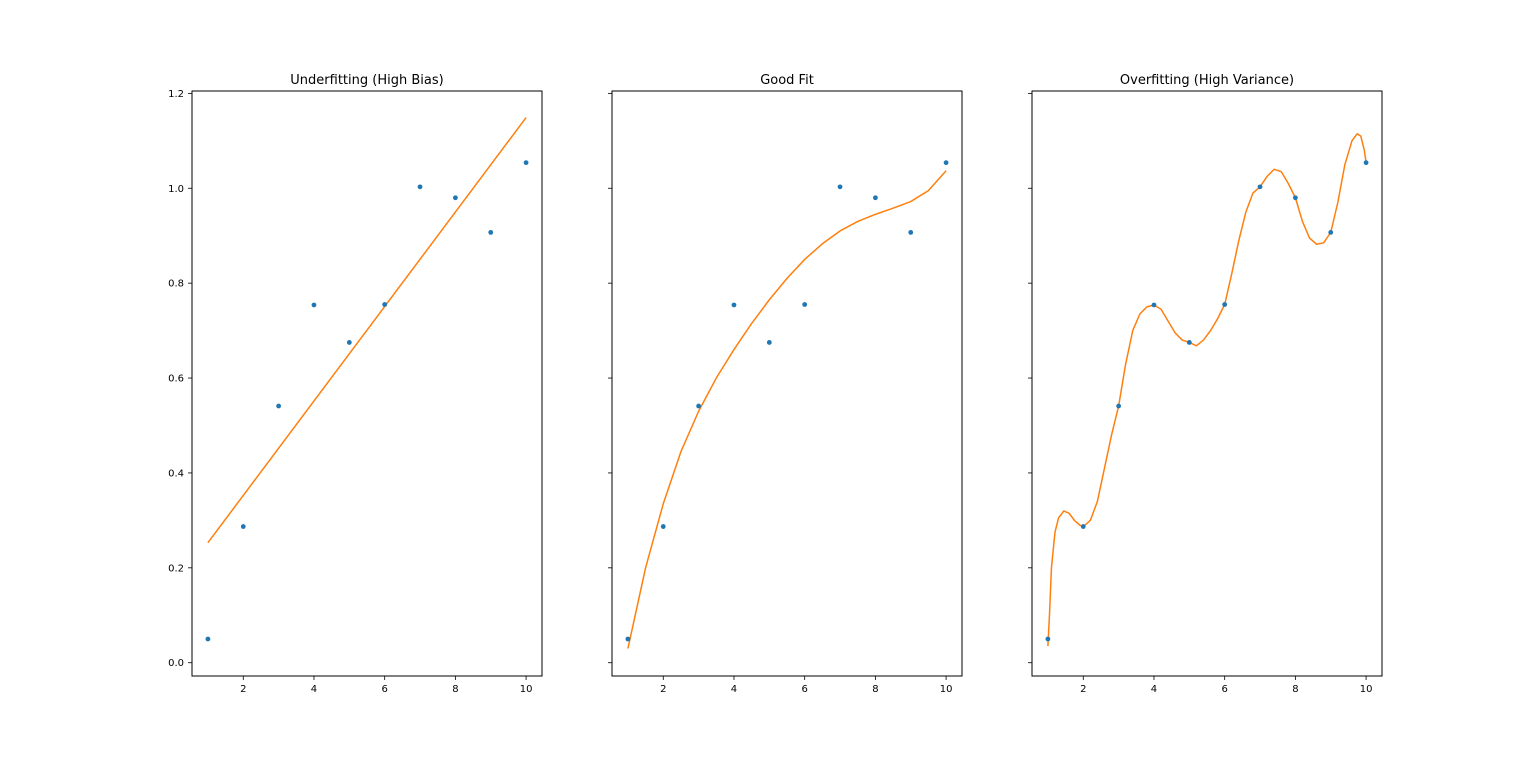  I want to click on y-tick-label: 0.2, so click(176, 568).